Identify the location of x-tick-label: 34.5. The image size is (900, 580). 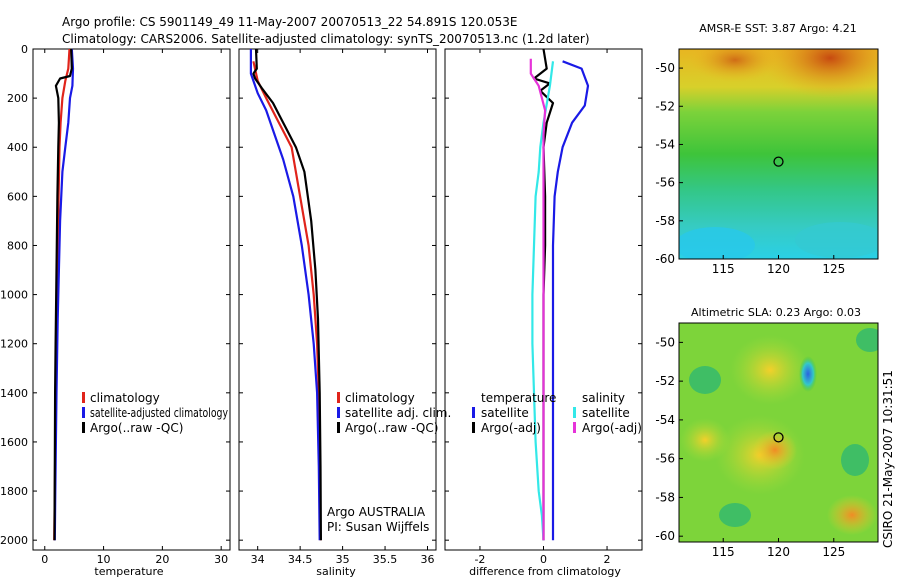
(300, 559).